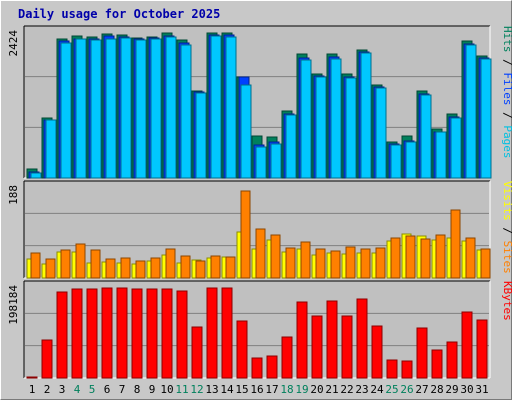 This screenshot has height=400, width=512. Describe the element at coordinates (13, 305) in the screenshot. I see `scale-label: 198184` at that location.